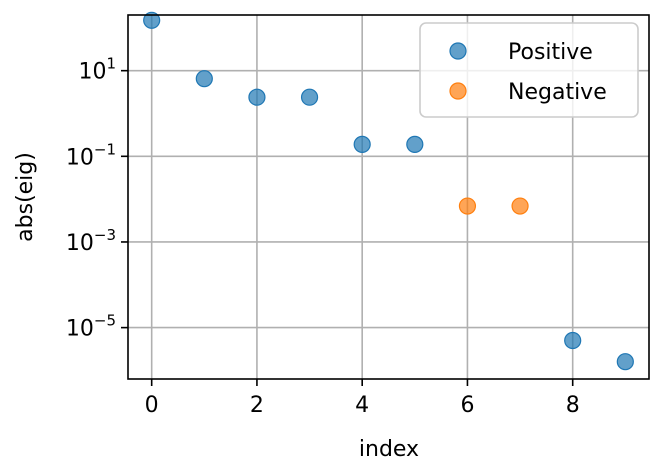 This screenshot has width=666, height=476. Describe the element at coordinates (257, 405) in the screenshot. I see `x-tick-label: 2` at that location.